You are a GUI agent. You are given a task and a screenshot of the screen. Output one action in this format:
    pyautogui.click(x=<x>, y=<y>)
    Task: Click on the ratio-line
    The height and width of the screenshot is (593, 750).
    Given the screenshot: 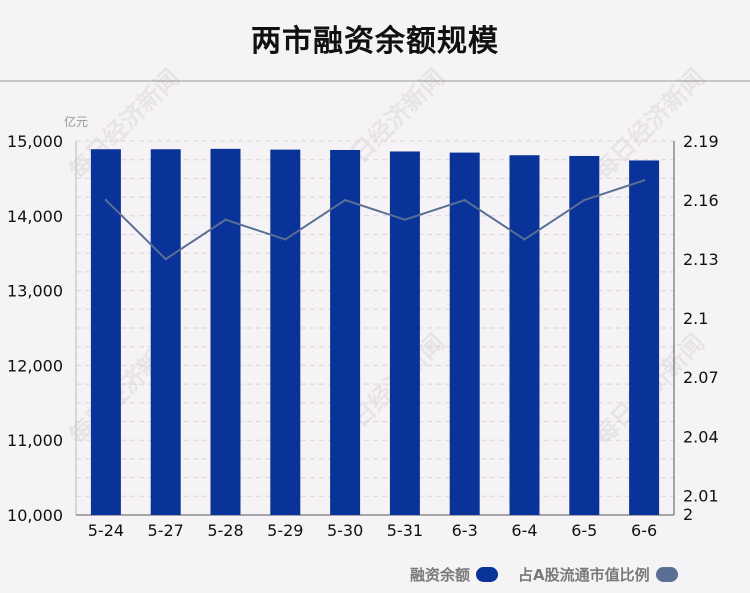 What is the action you would take?
    pyautogui.click(x=375, y=220)
    